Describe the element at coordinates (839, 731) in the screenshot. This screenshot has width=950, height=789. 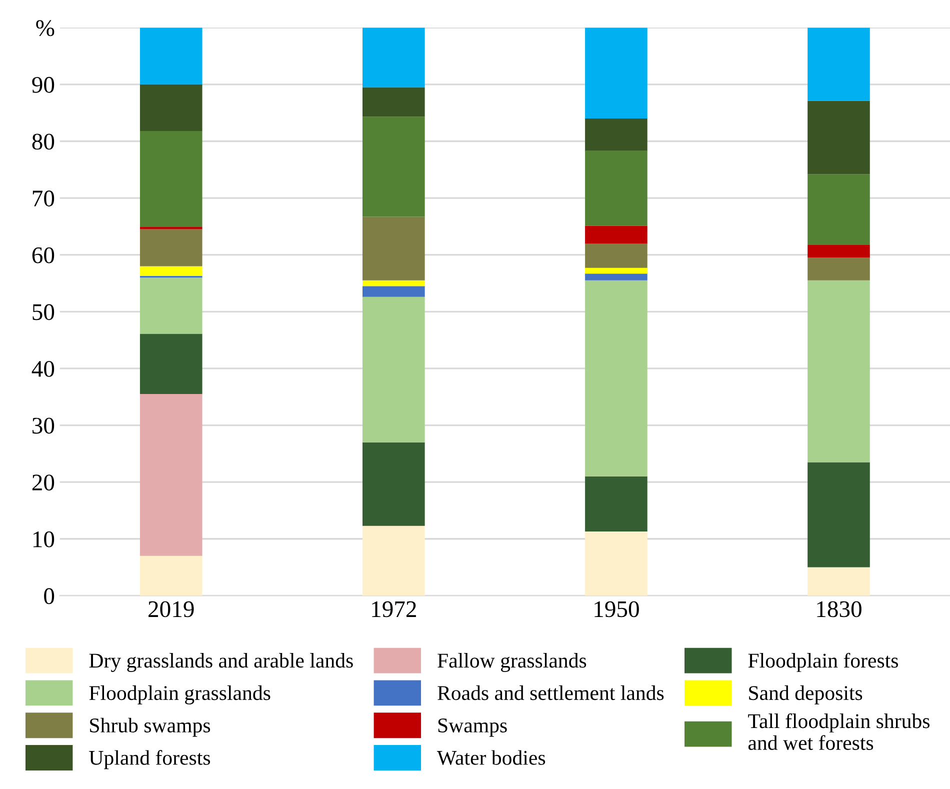
I see `legend-label: Tall floodplain shrubs and wet forests` at that location.